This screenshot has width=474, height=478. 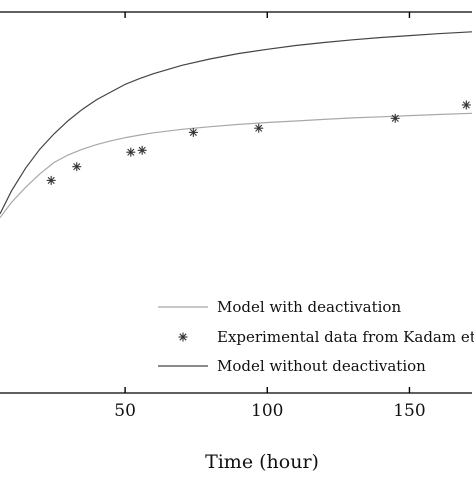 What do you see at coordinates (267, 411) in the screenshot?
I see `x-tick-label: 100` at bounding box center [267, 411].